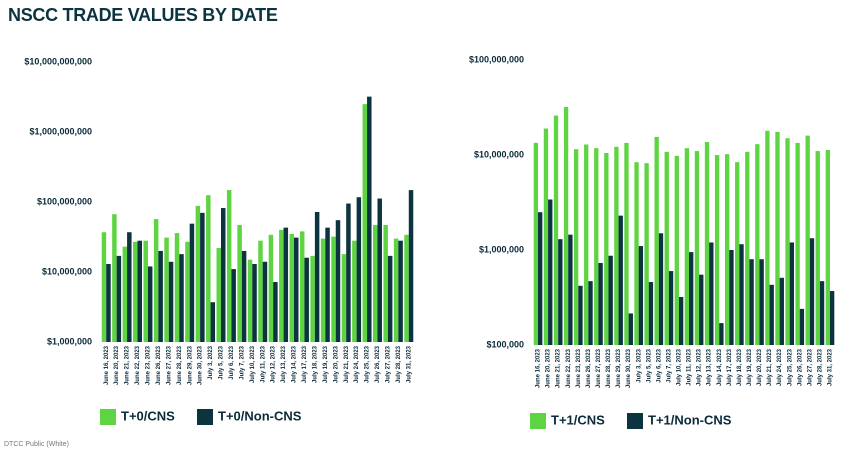  What do you see at coordinates (629, 368) in the screenshot?
I see `x-tick-label: June 30, 2023` at bounding box center [629, 368].